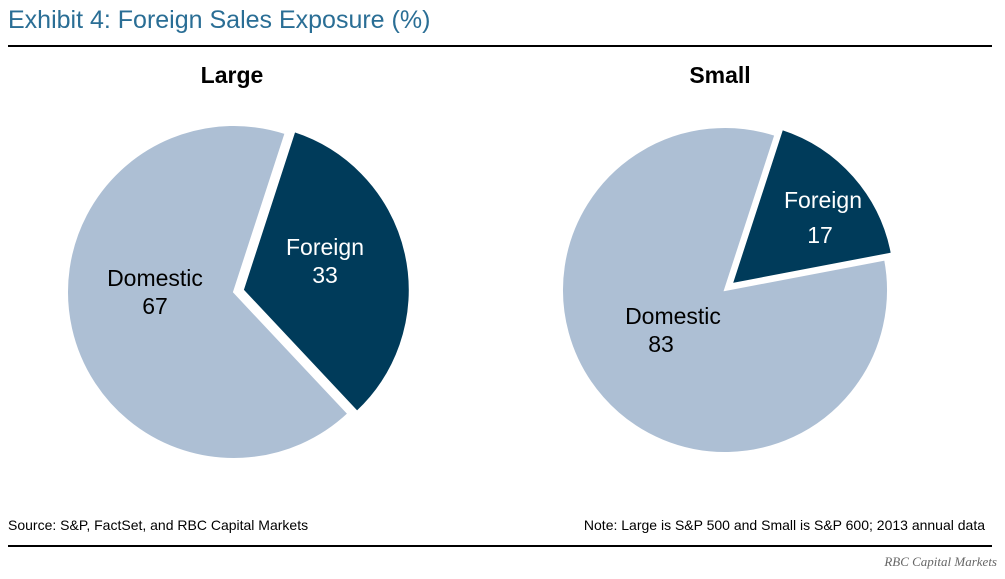 This screenshot has height=579, width=1005. What do you see at coordinates (232, 75) in the screenshot?
I see `pie-large-title: Large` at bounding box center [232, 75].